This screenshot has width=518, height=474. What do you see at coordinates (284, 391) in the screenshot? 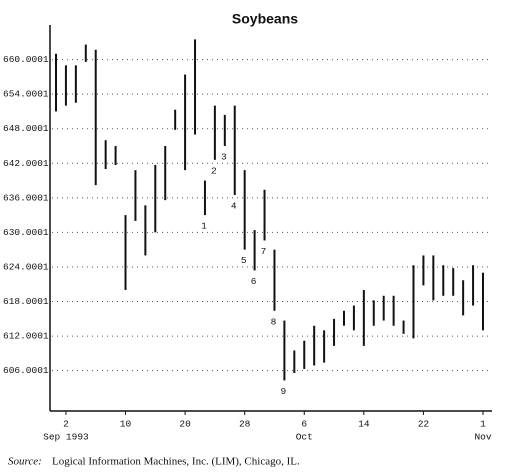
I see `point-label: 9` at bounding box center [284, 391].